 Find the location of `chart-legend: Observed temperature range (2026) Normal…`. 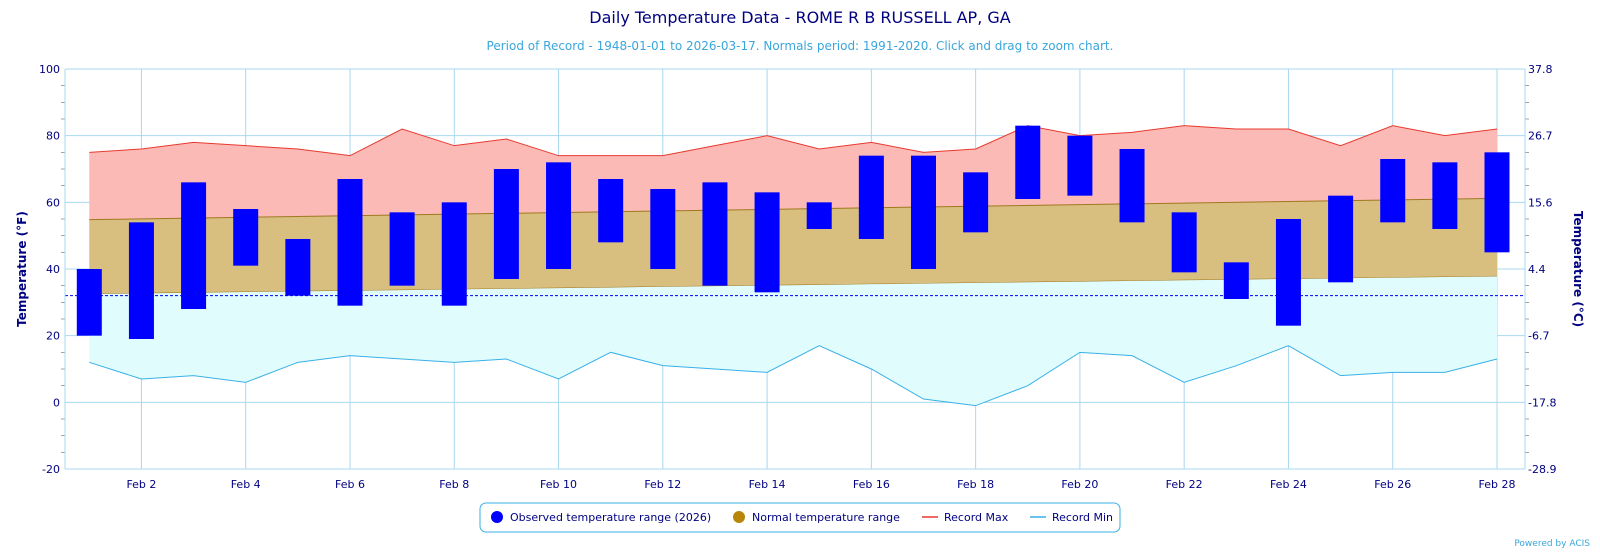

chart-legend: Observed temperature range (2026) Normal… is located at coordinates (800, 517).